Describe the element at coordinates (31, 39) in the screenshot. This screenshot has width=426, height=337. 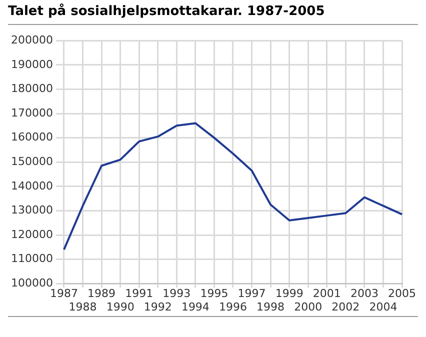
I see `y-tick-label: 200000` at that location.